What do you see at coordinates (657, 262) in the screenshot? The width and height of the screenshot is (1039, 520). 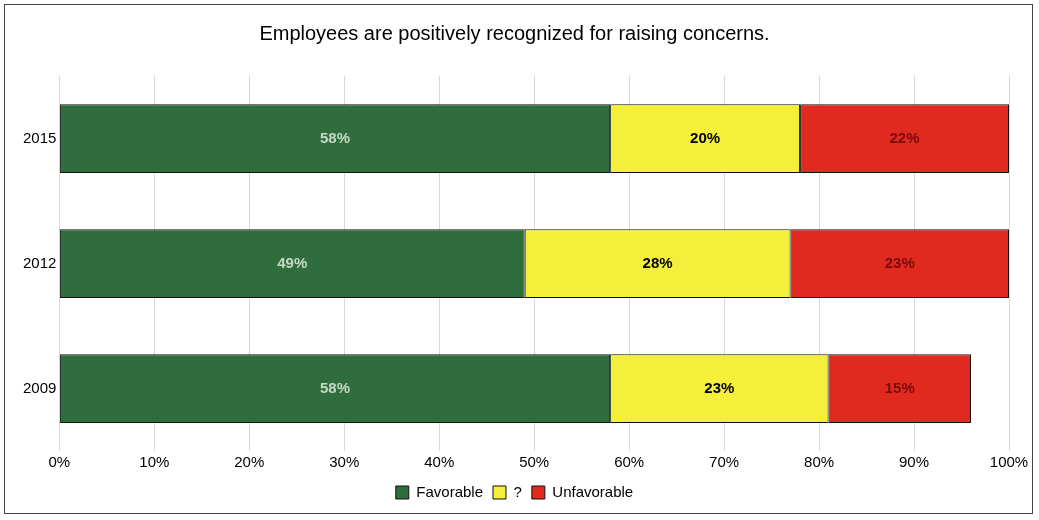 I see `data-label: 28%` at bounding box center [657, 262].